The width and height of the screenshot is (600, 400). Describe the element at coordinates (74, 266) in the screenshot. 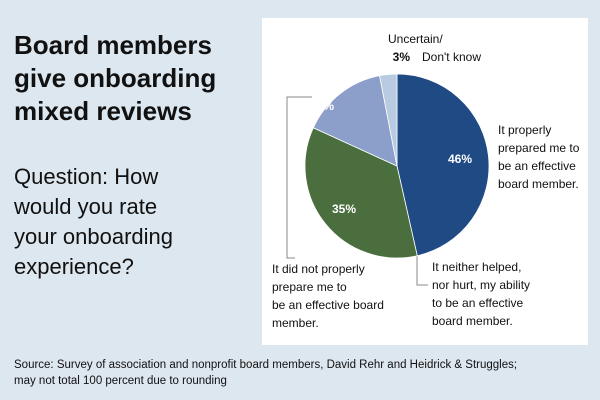

I see `question-line: experience?` at that location.